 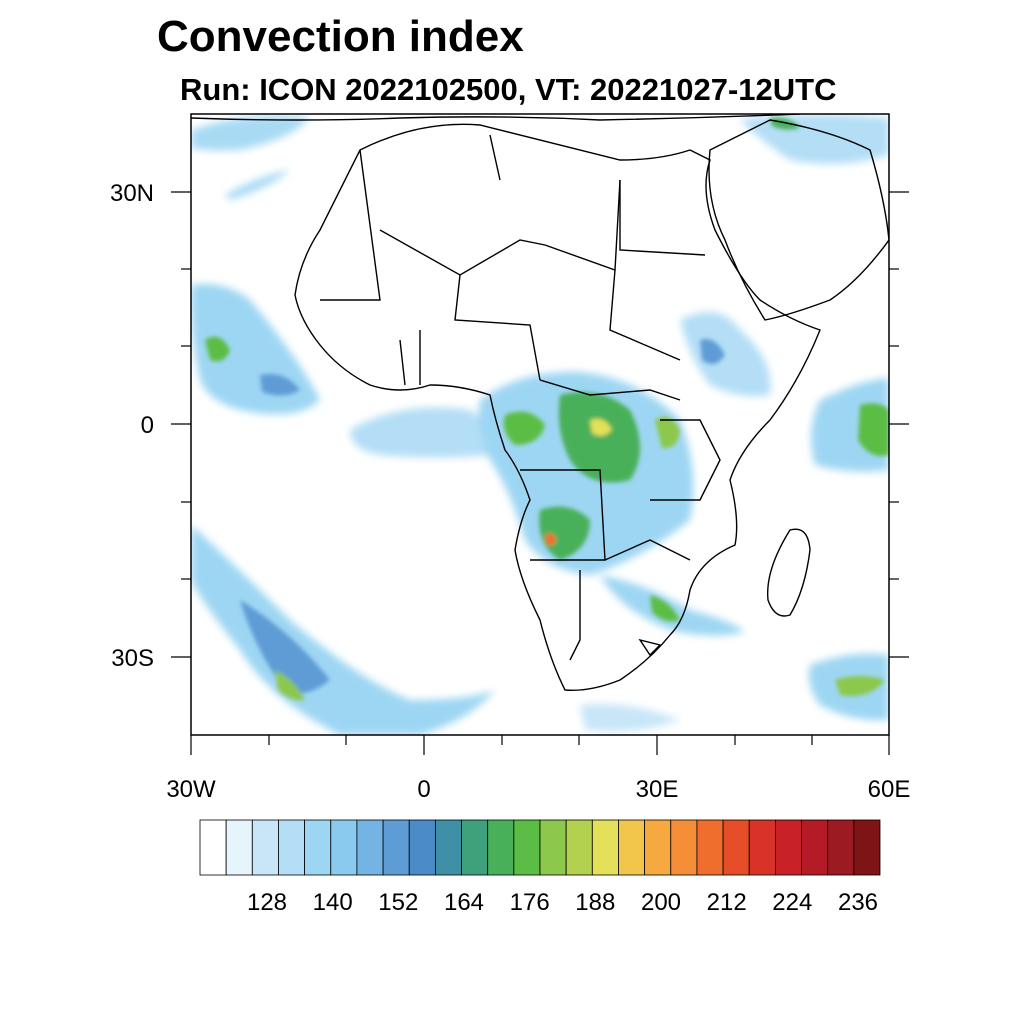 I want to click on lon-label-30w: 30W, so click(x=191, y=789).